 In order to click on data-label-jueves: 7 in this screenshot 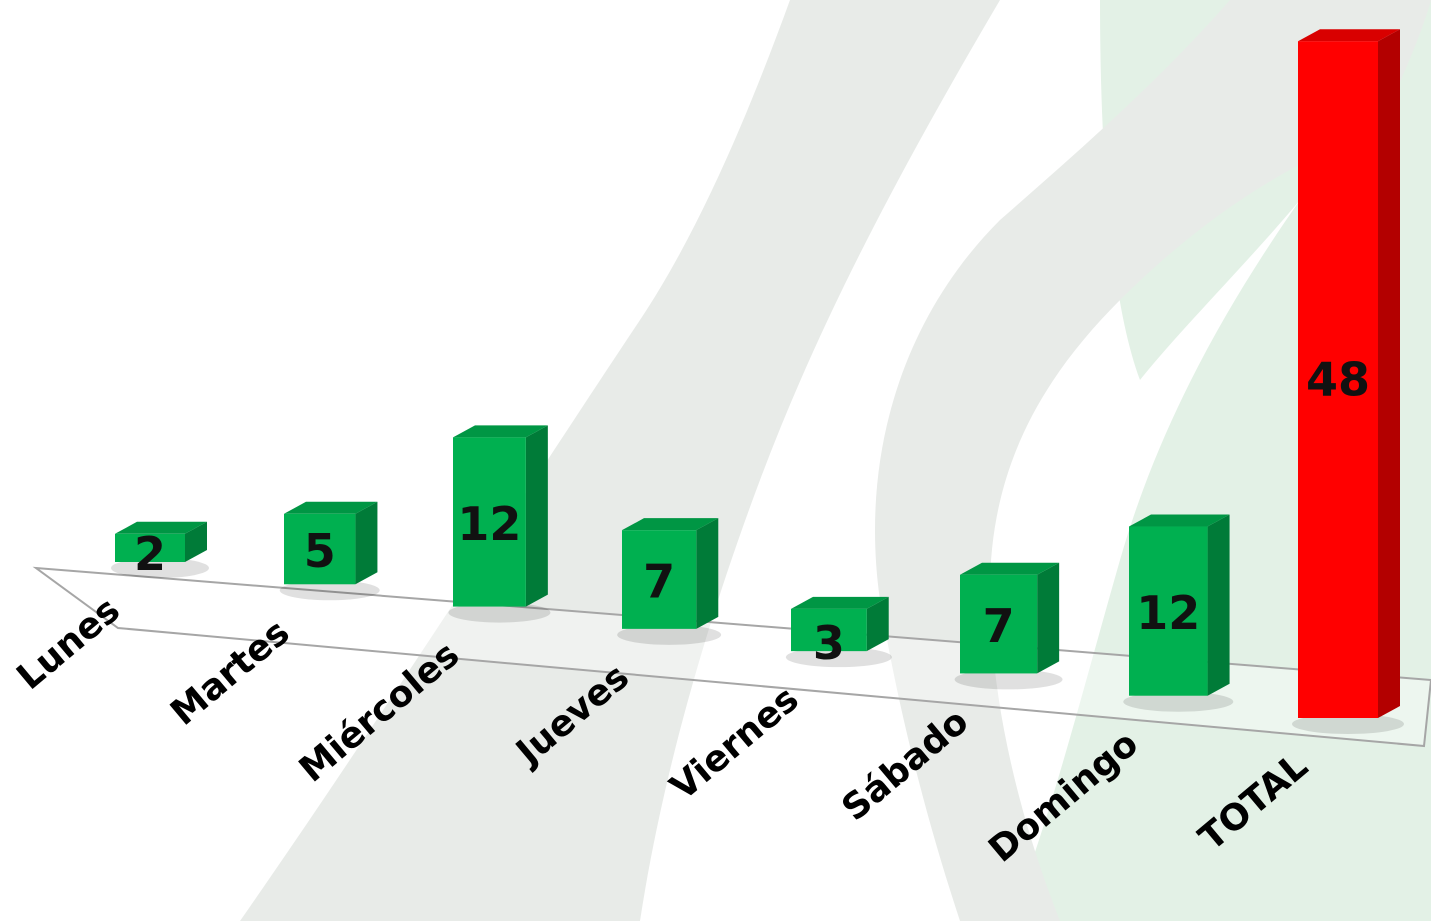, I will do `click(659, 582)`.